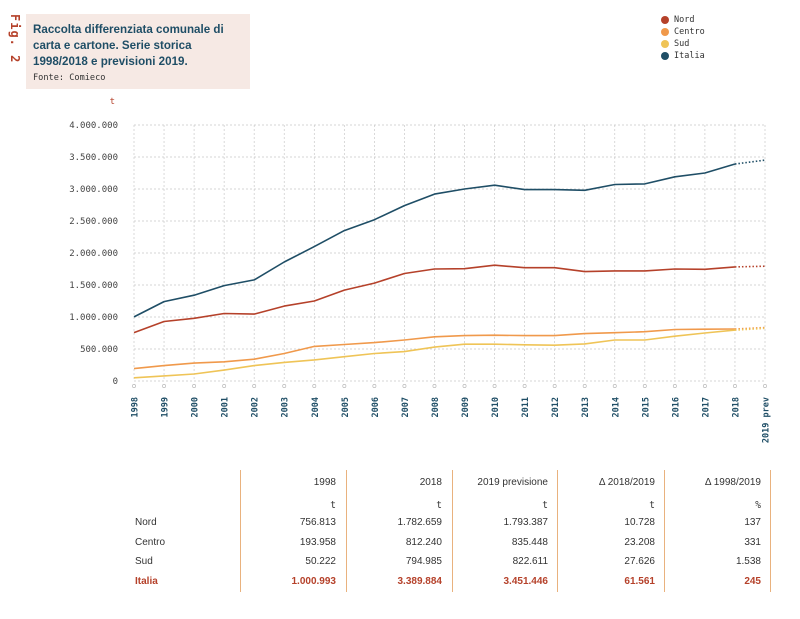  Describe the element at coordinates (639, 581) in the screenshot. I see `table-cell: 61.561` at that location.